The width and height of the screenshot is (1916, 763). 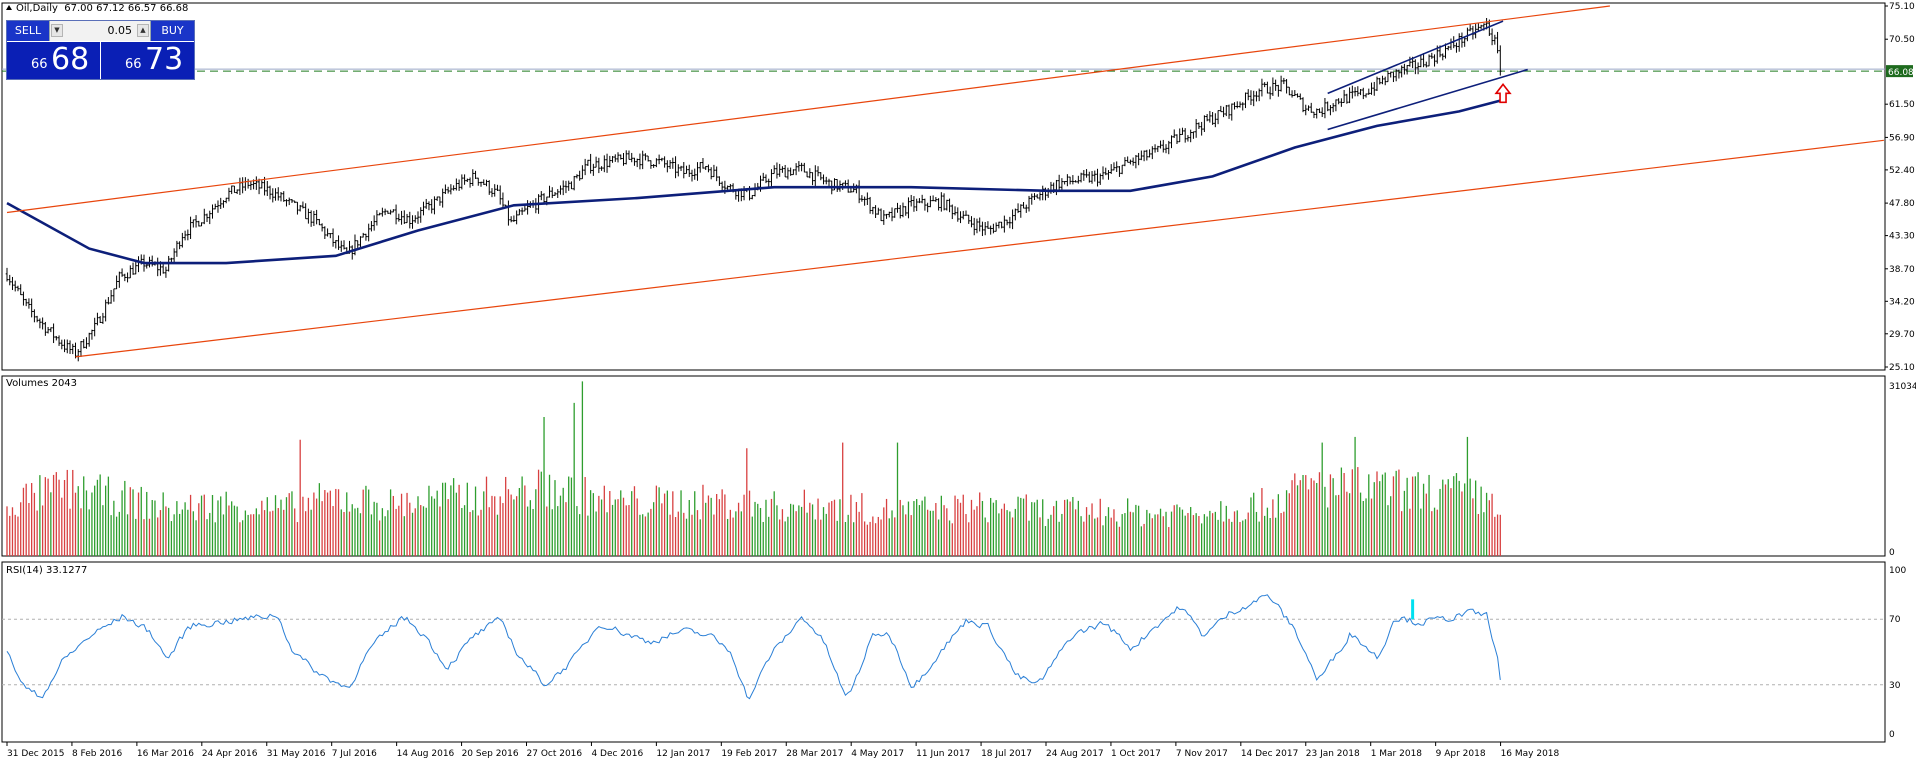 I want to click on price-tick-label: 66.08, so click(x=1901, y=73).